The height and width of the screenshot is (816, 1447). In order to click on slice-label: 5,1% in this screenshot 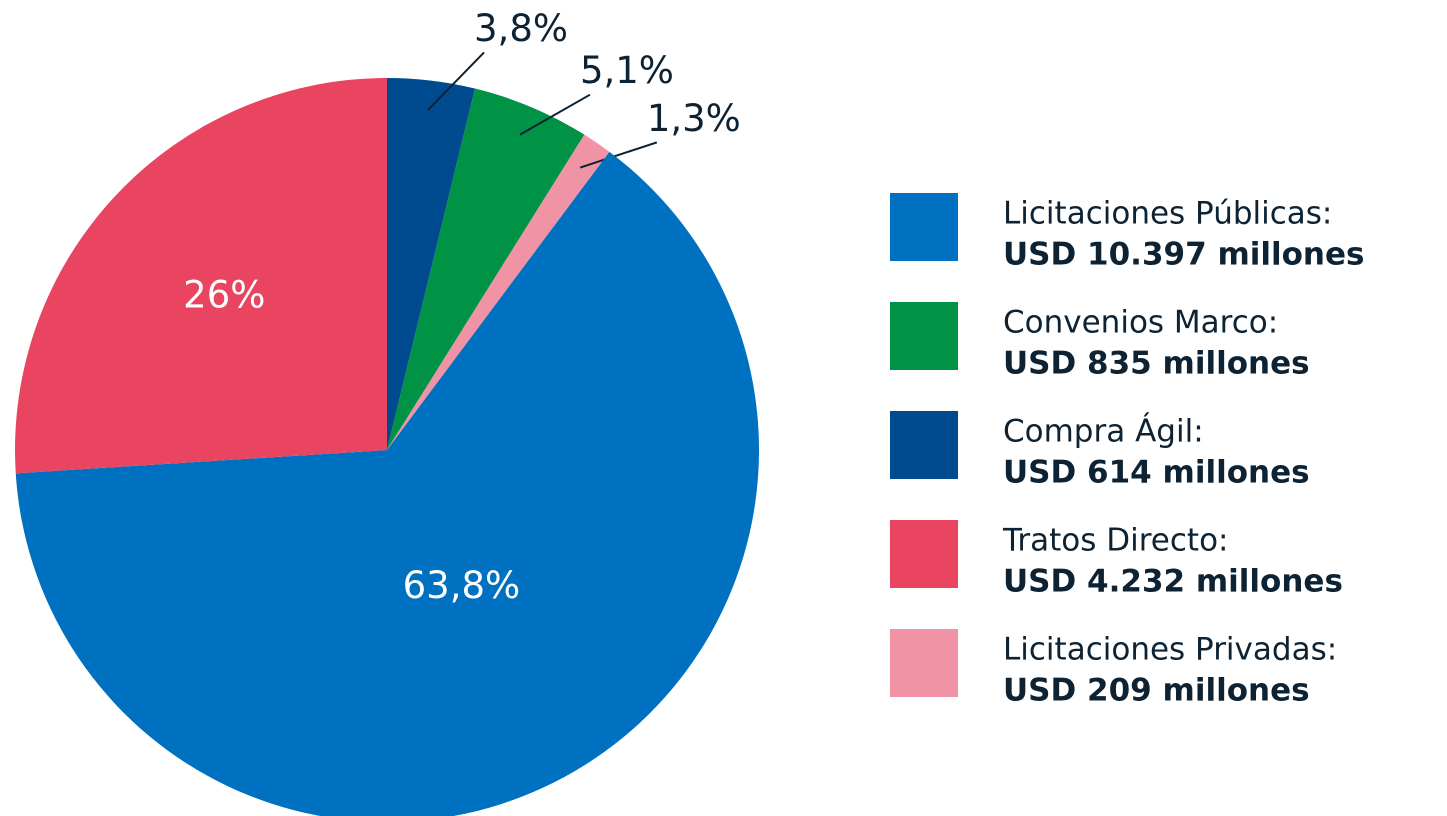, I will do `click(627, 70)`.